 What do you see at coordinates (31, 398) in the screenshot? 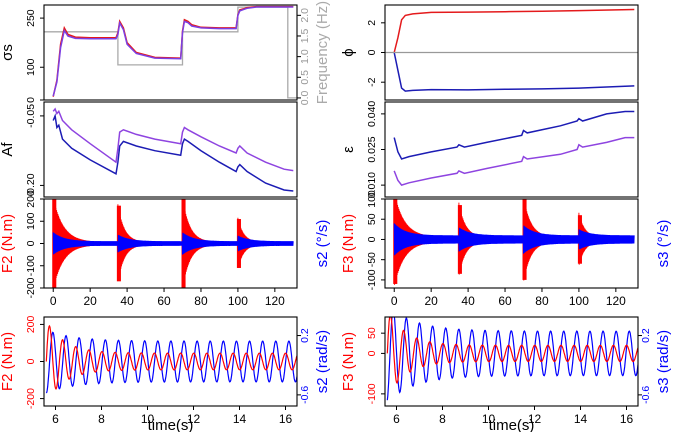
I see `f2_s2_zoom-ytick-label: -200` at bounding box center [31, 398].